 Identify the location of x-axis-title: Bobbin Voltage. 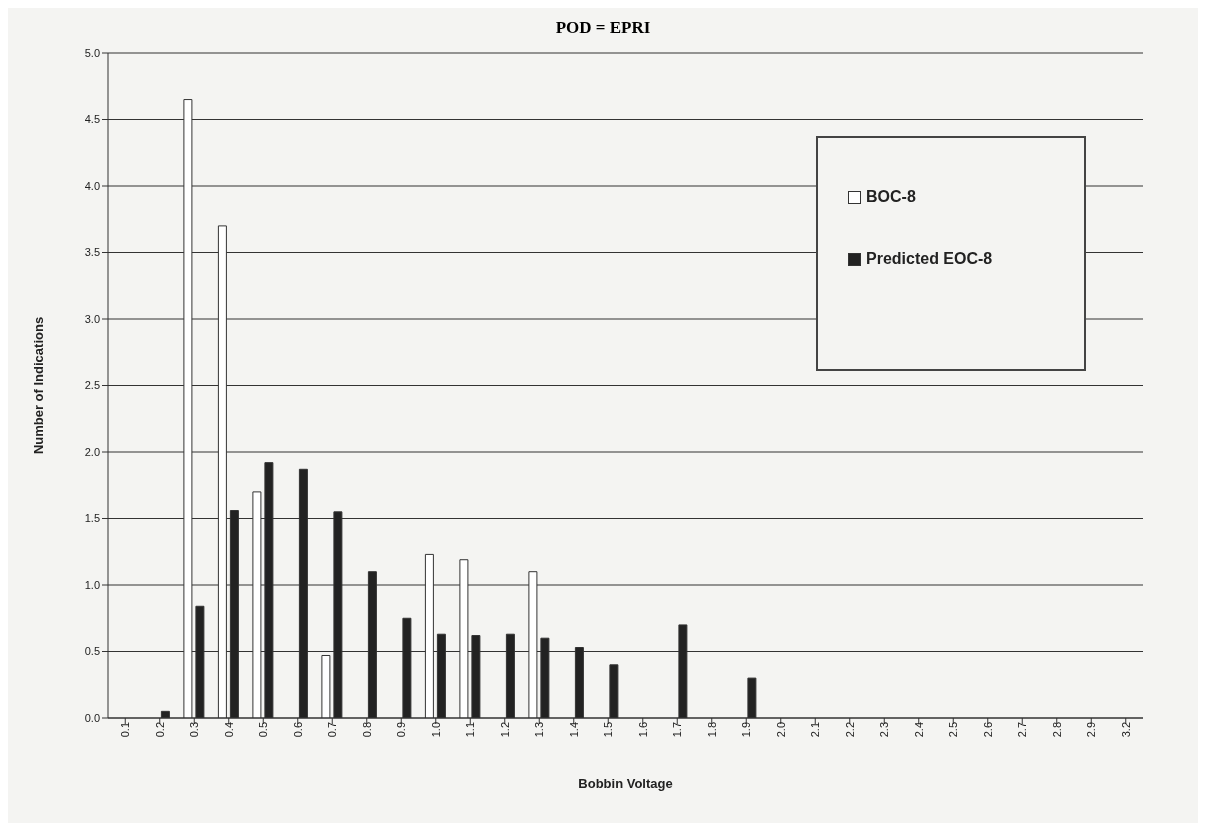
(625, 783).